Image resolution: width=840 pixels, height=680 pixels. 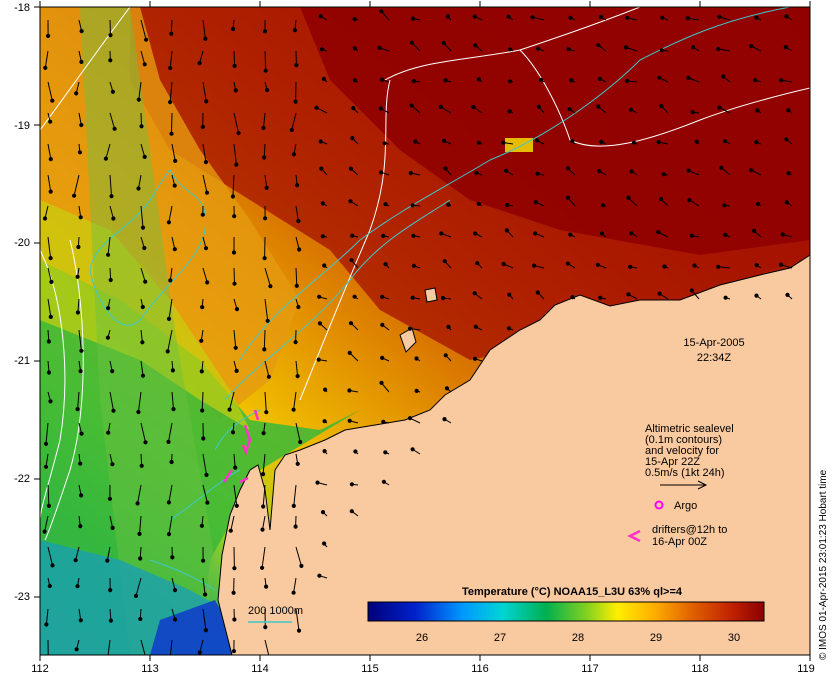 I want to click on lat-tick-label: -21, so click(x=22, y=361).